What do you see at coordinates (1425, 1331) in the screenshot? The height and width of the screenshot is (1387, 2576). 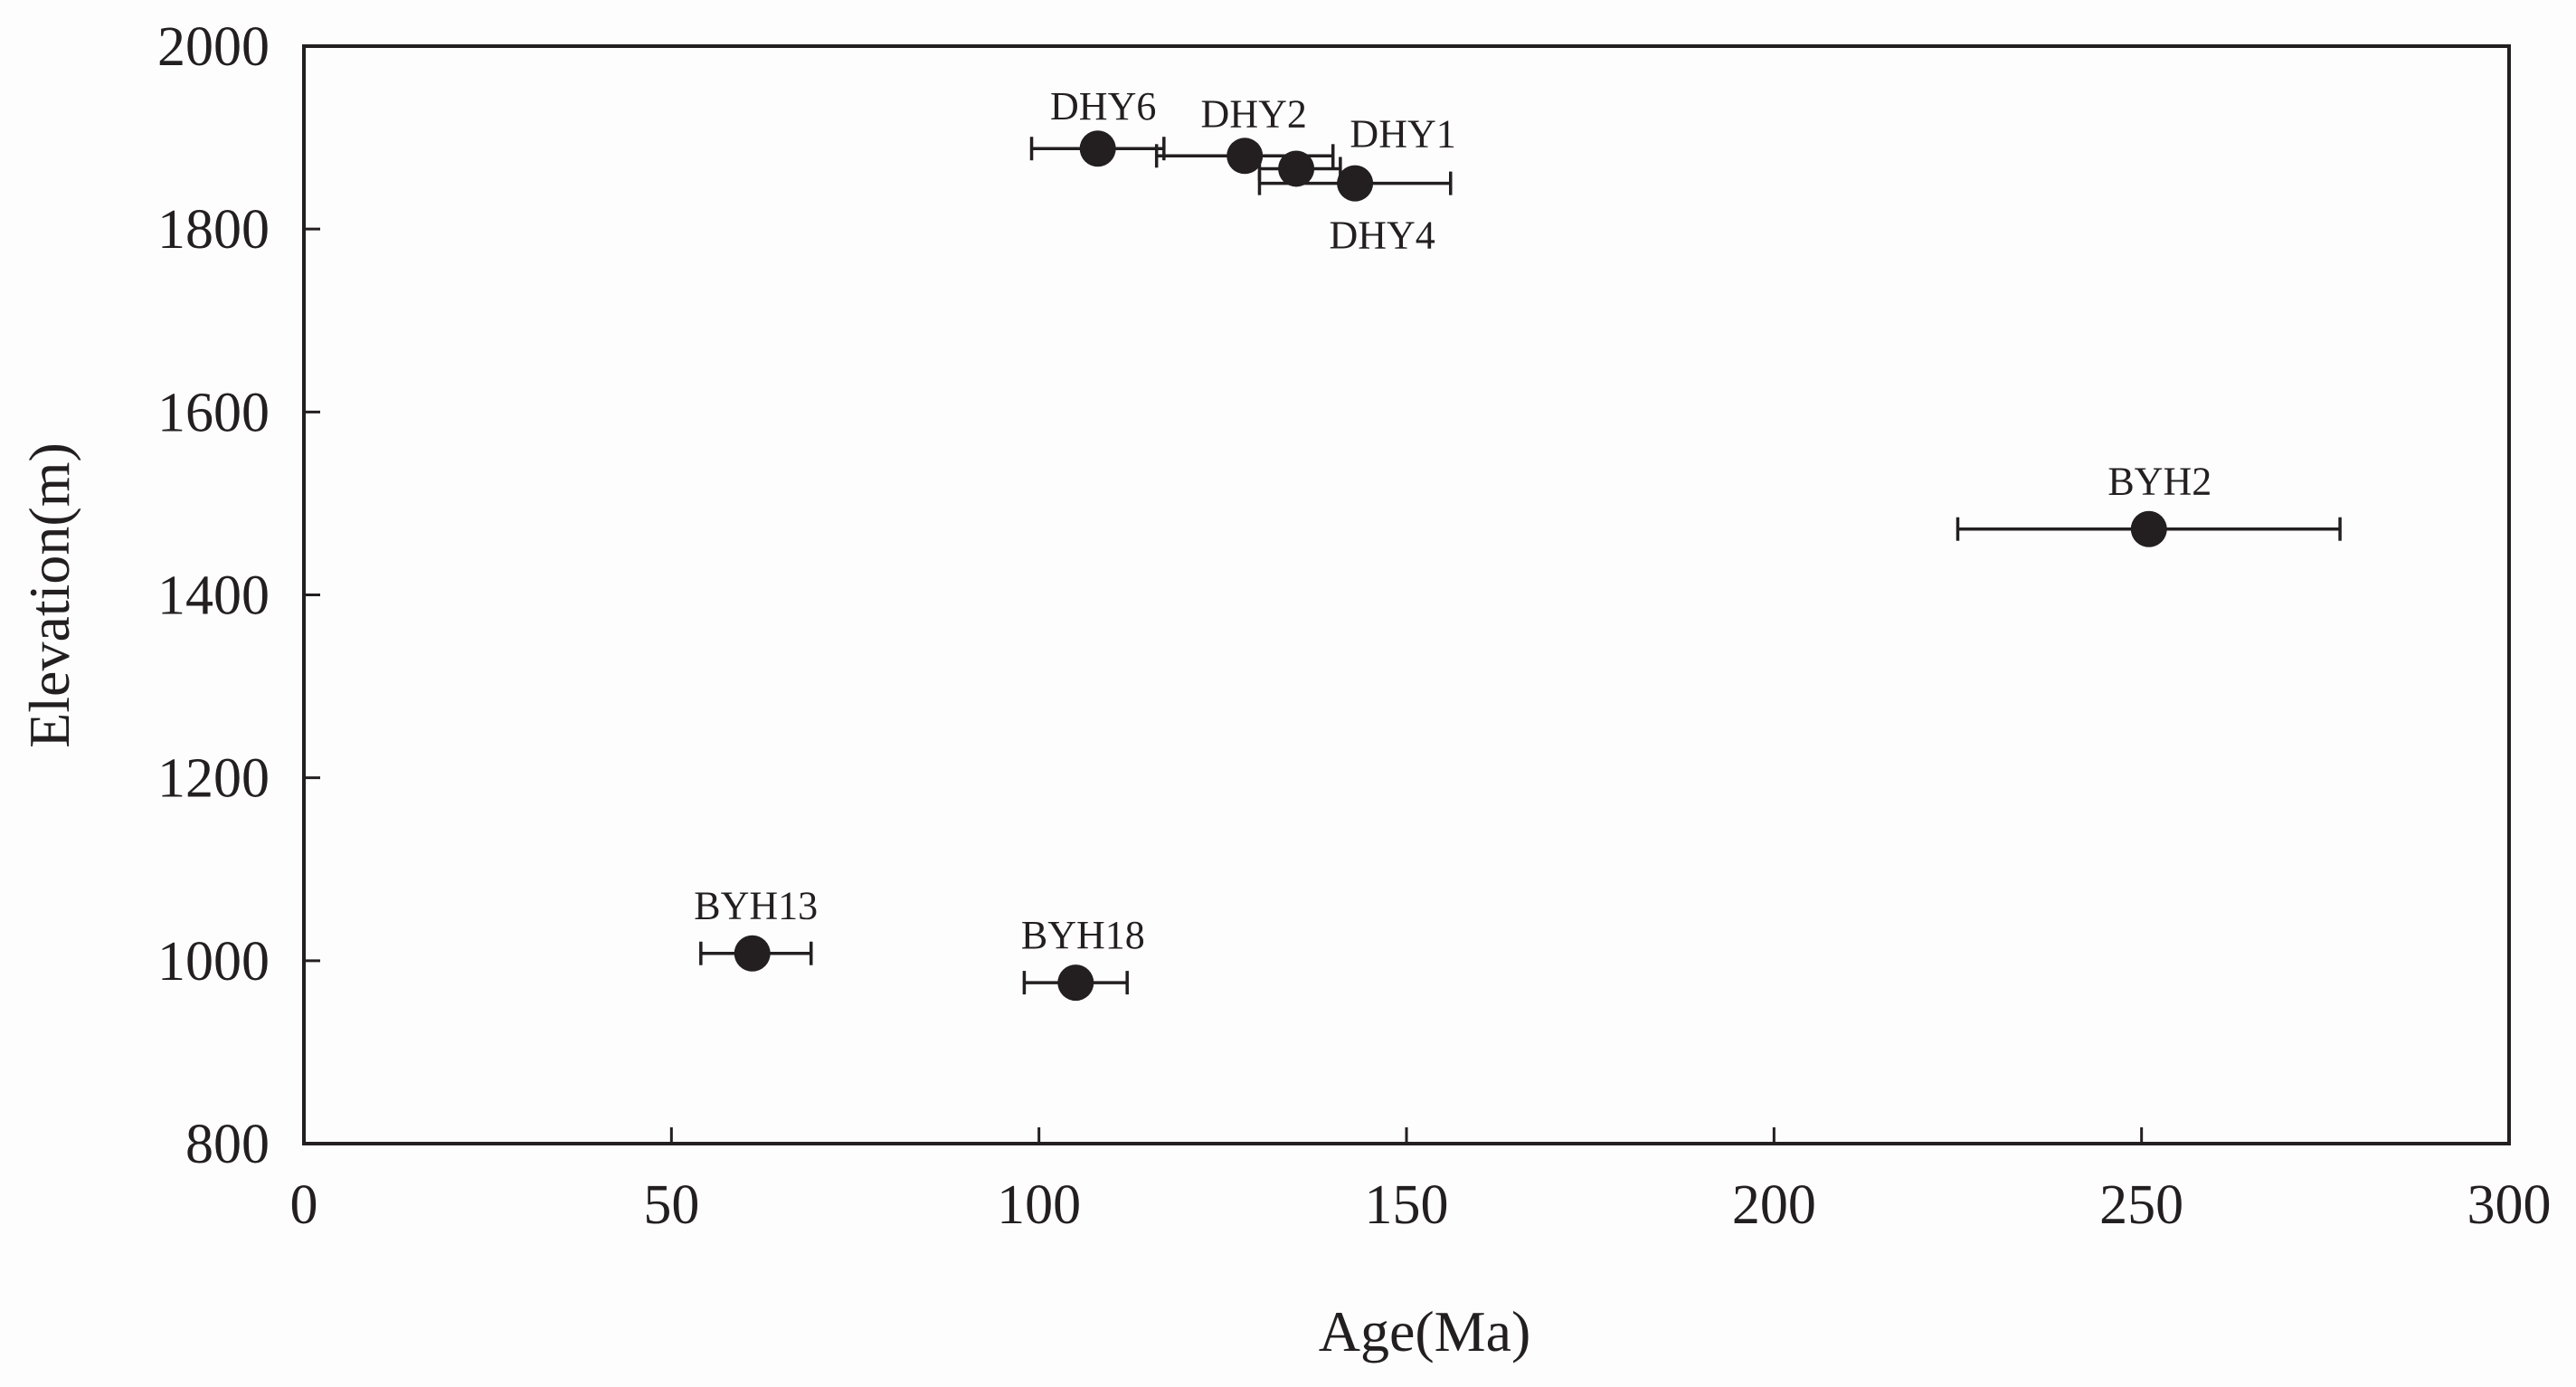 I see `x-axis-title: Age(Ma)` at bounding box center [1425, 1331].